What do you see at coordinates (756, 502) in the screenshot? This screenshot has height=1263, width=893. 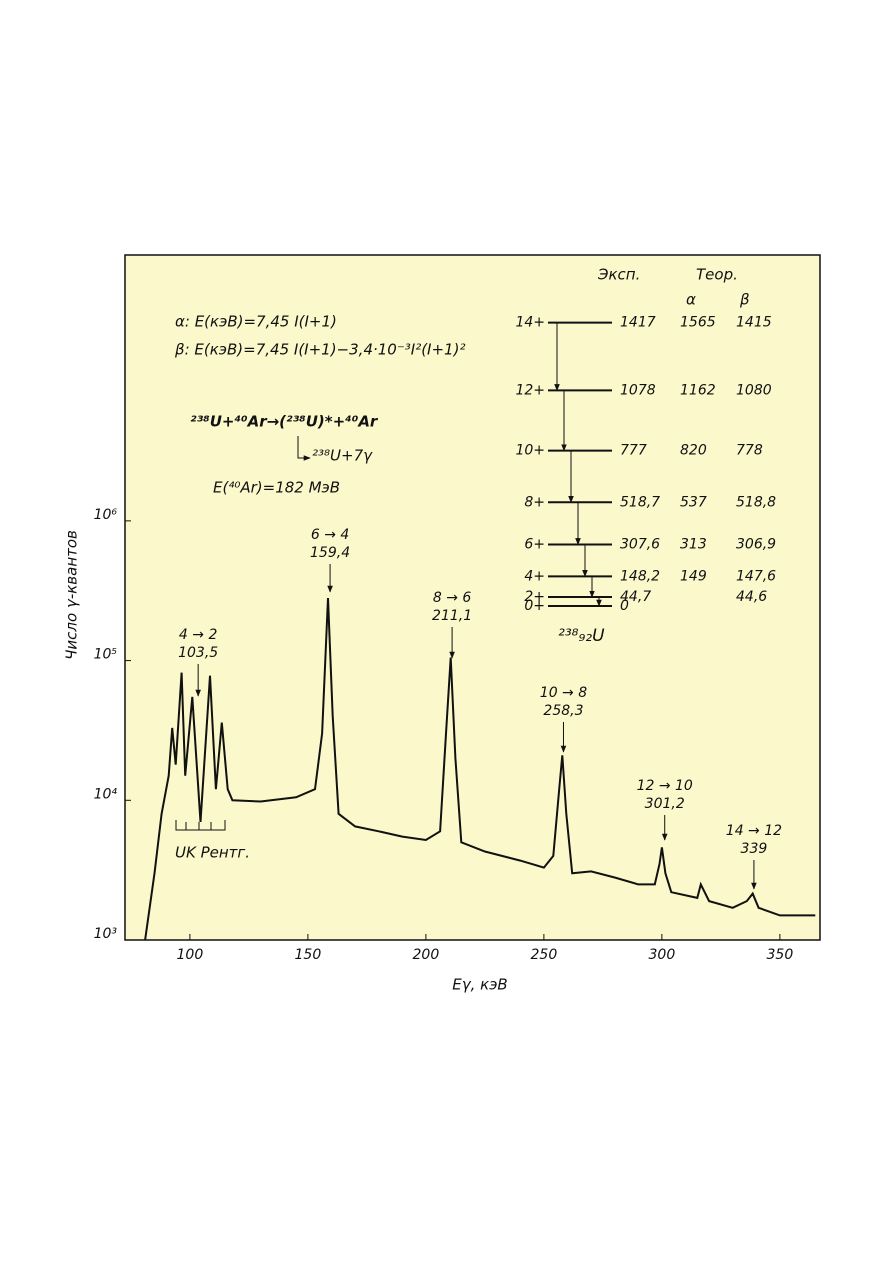 I see `level-beta: 518,8` at bounding box center [756, 502].